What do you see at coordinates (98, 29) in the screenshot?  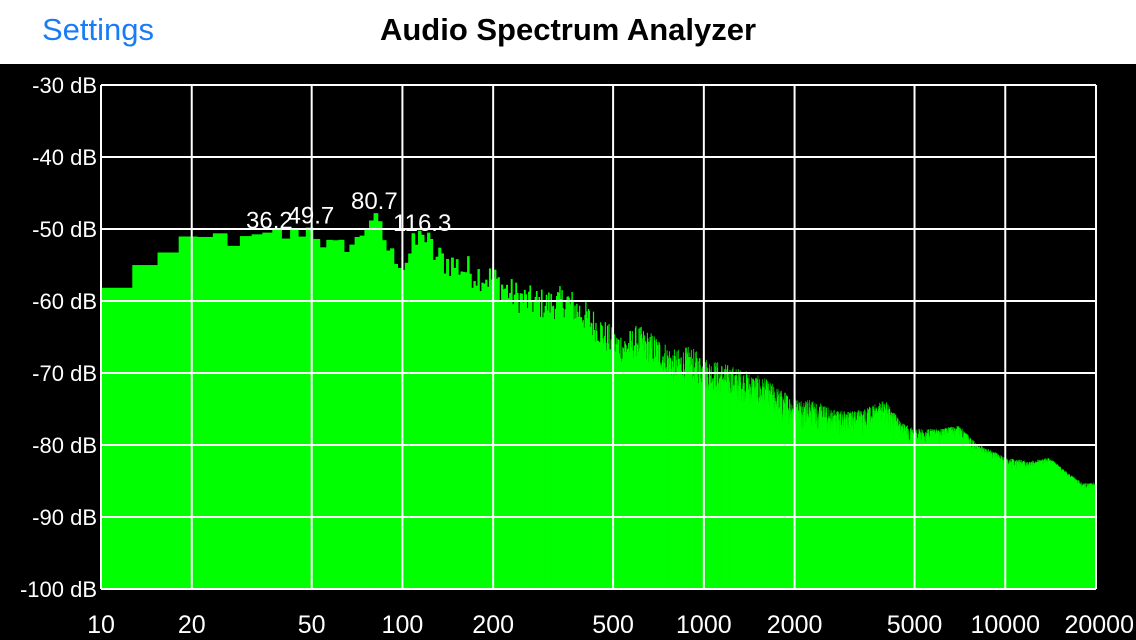 I see `settings-button: Settings` at bounding box center [98, 29].